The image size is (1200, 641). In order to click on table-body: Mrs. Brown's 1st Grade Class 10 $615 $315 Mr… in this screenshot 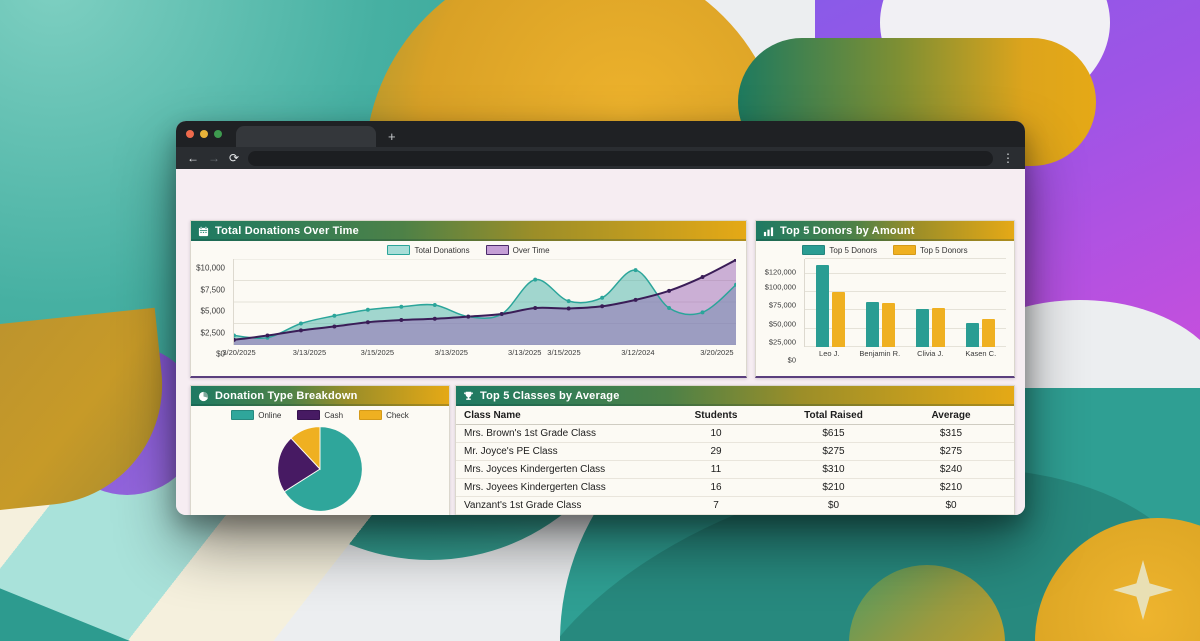, I will do `click(735, 470)`.